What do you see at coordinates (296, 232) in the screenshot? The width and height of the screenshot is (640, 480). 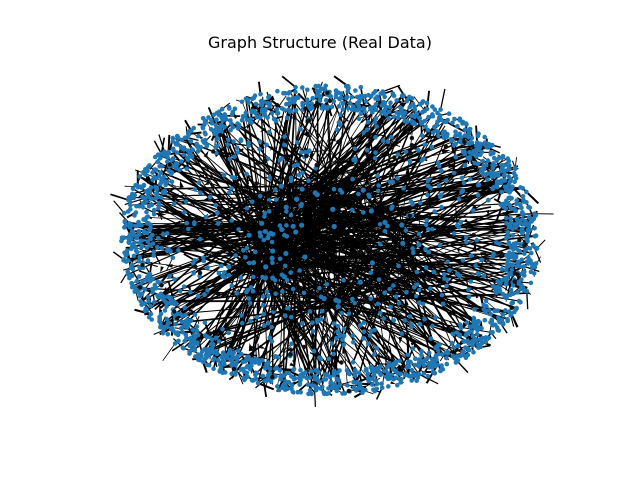 I see `hub-node` at bounding box center [296, 232].